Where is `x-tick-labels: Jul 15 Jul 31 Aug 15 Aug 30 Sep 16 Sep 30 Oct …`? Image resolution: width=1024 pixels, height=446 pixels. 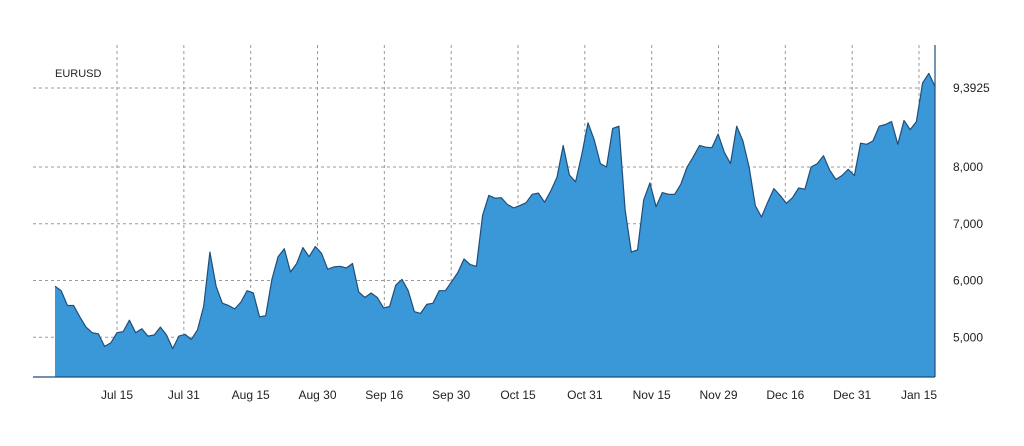
x-tick-labels: Jul 15 Jul 31 Aug 15 Aug 30 Sep 16 Sep 30 Oct … is located at coordinates (519, 395).